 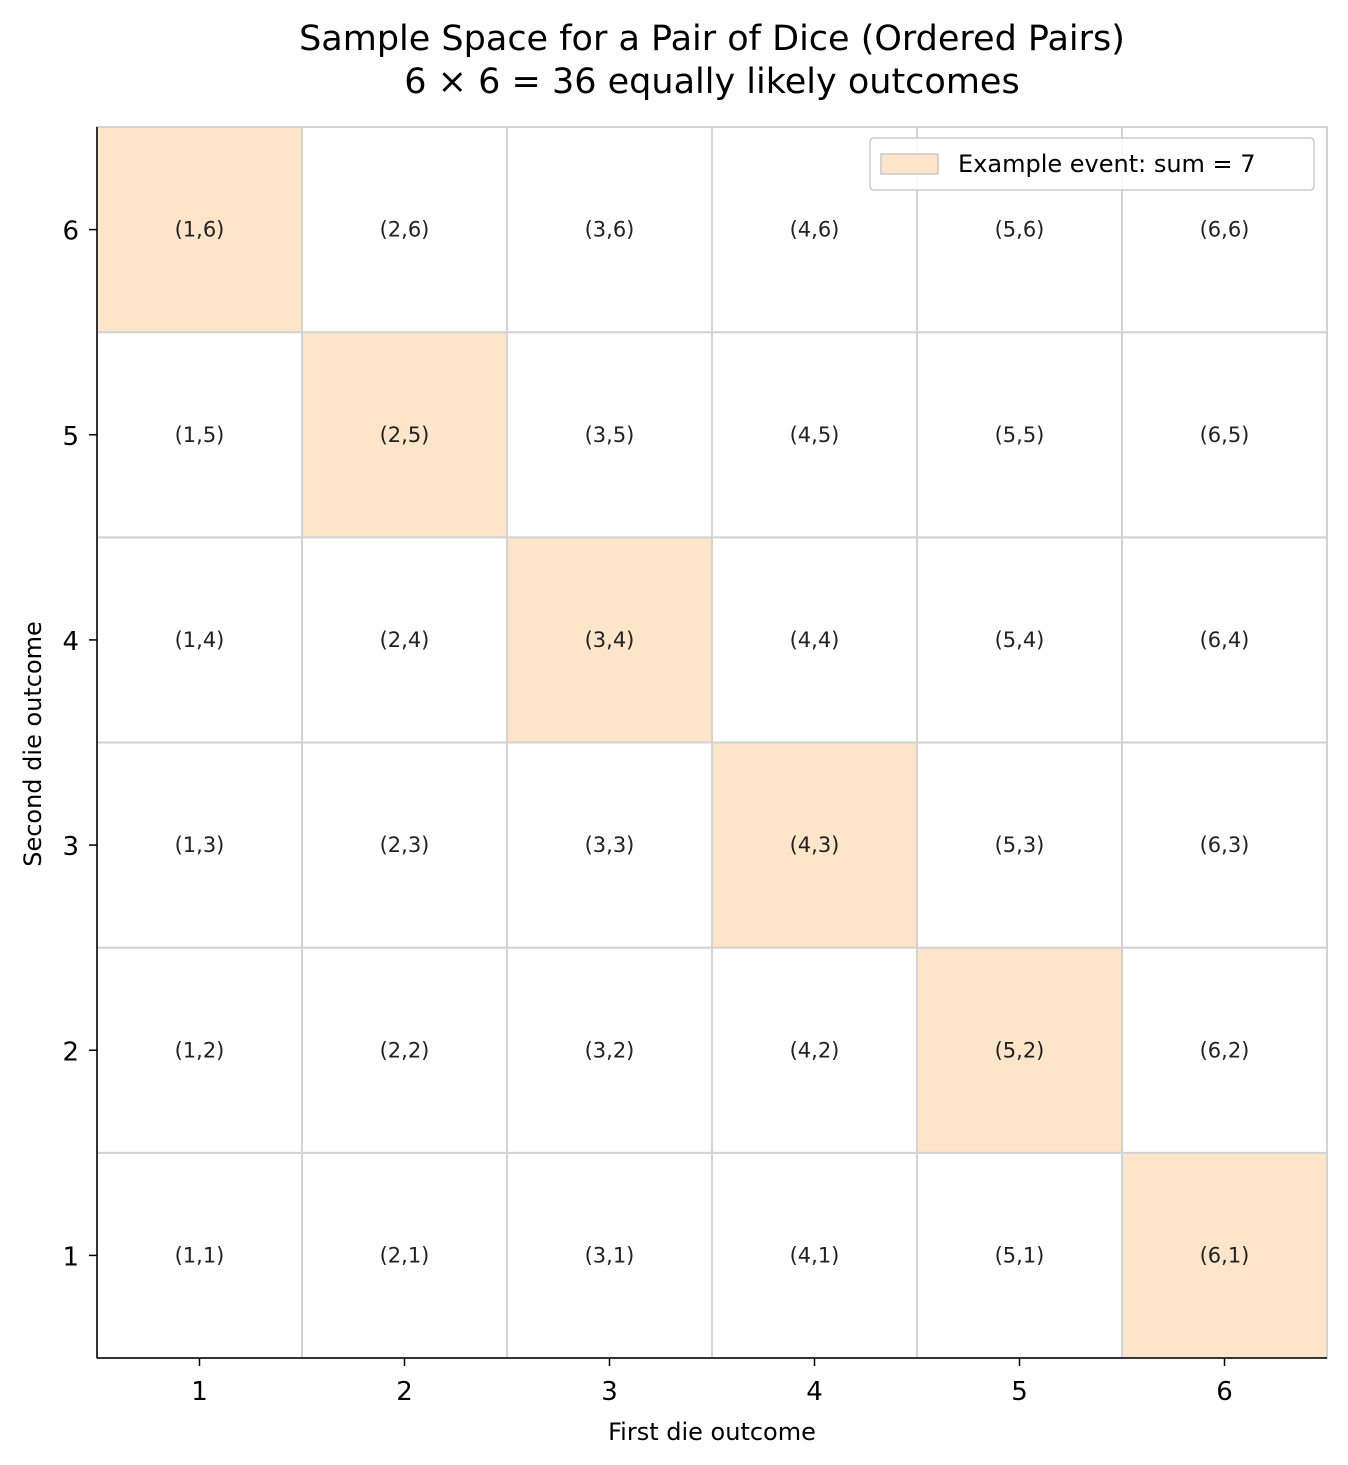 I want to click on cell-1-6: (1,6), so click(x=199, y=230).